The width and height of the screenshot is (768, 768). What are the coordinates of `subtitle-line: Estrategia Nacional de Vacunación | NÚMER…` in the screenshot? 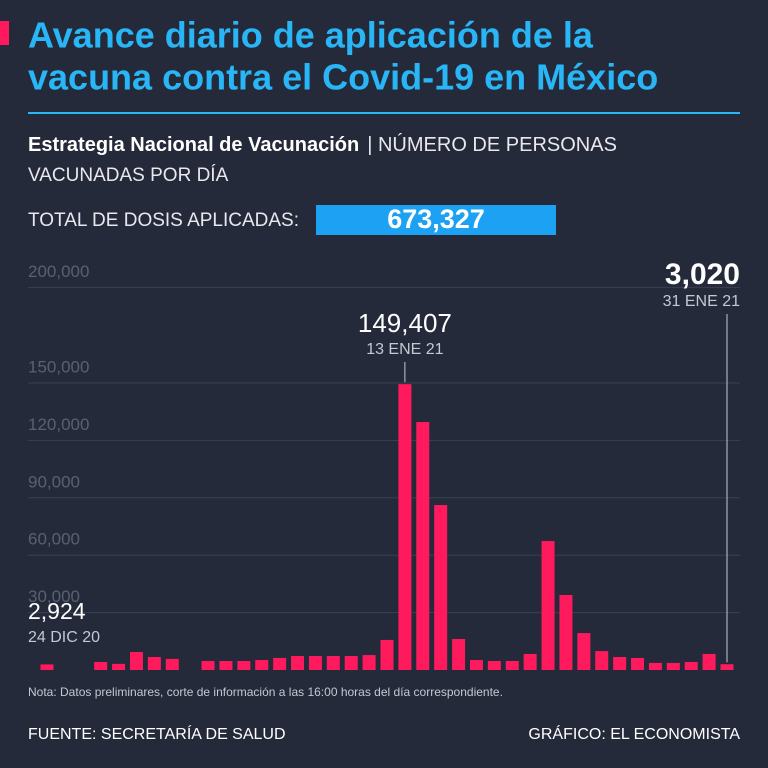 It's located at (322, 144).